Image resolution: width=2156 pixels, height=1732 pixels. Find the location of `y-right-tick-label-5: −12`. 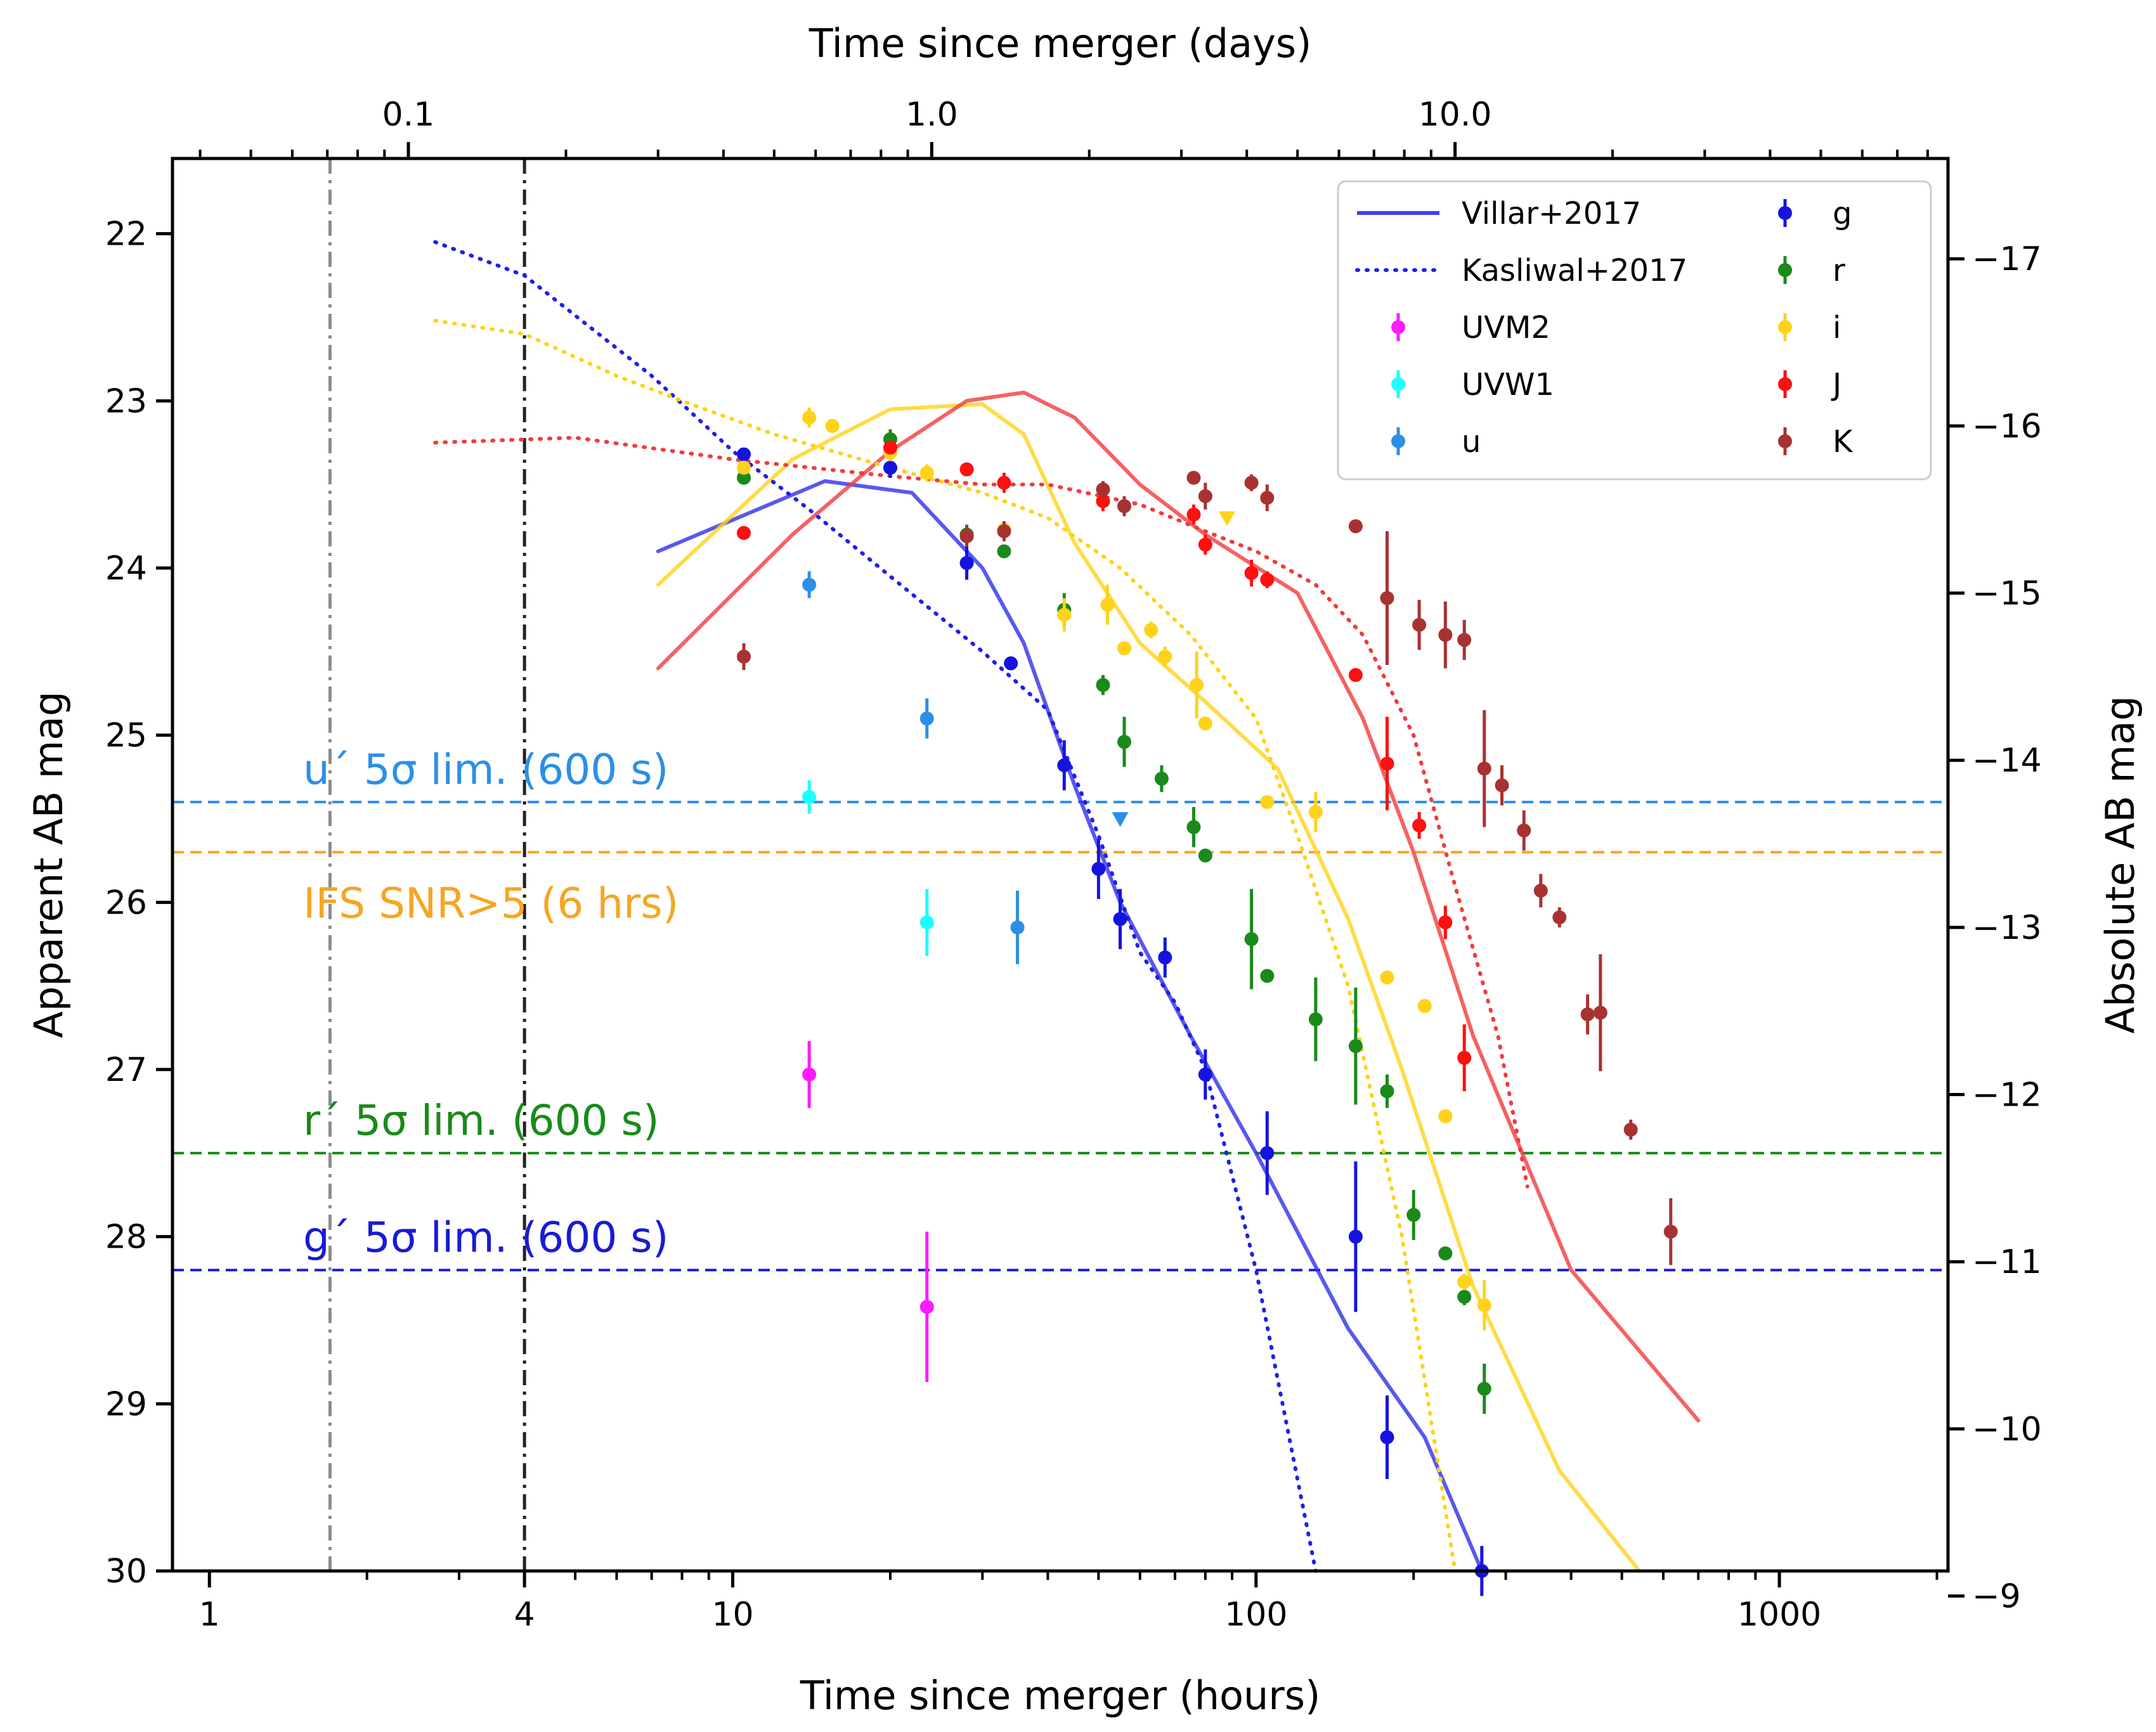

y-right-tick-label-5: −12 is located at coordinates (2007, 1096).